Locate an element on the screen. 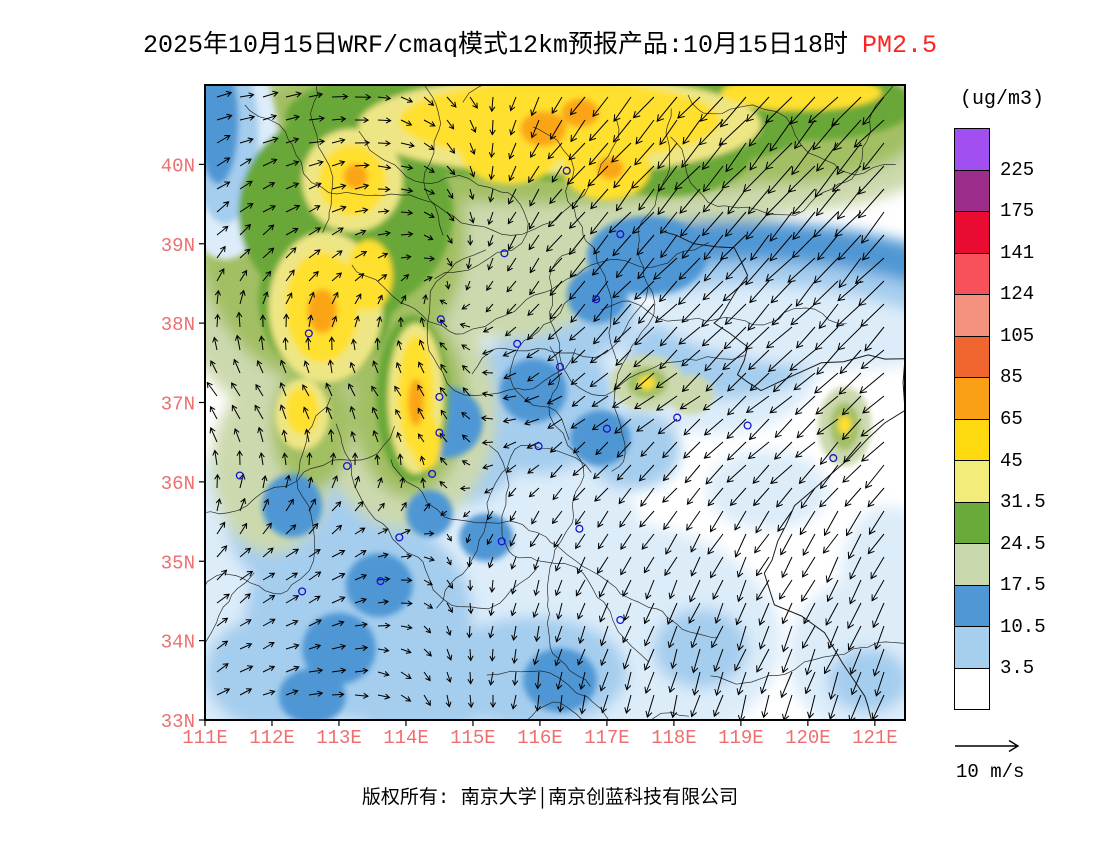 Image resolution: width=1100 pixels, height=850 pixels. lat-label: 38N is located at coordinates (178, 325).